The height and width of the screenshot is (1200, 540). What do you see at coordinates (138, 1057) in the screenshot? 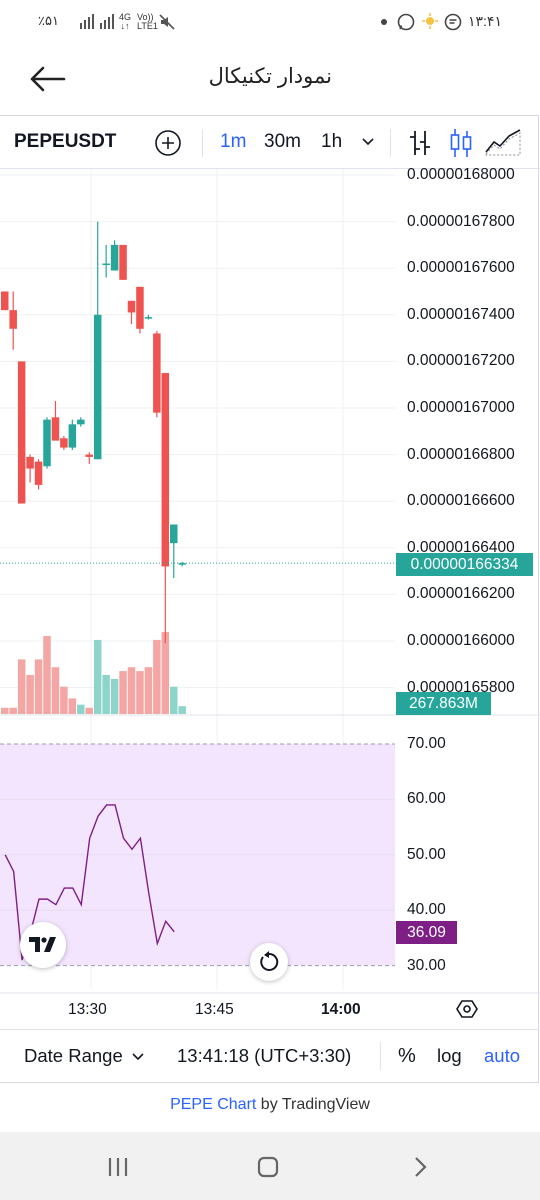
I see `date-range-chevron-icon` at bounding box center [138, 1057].